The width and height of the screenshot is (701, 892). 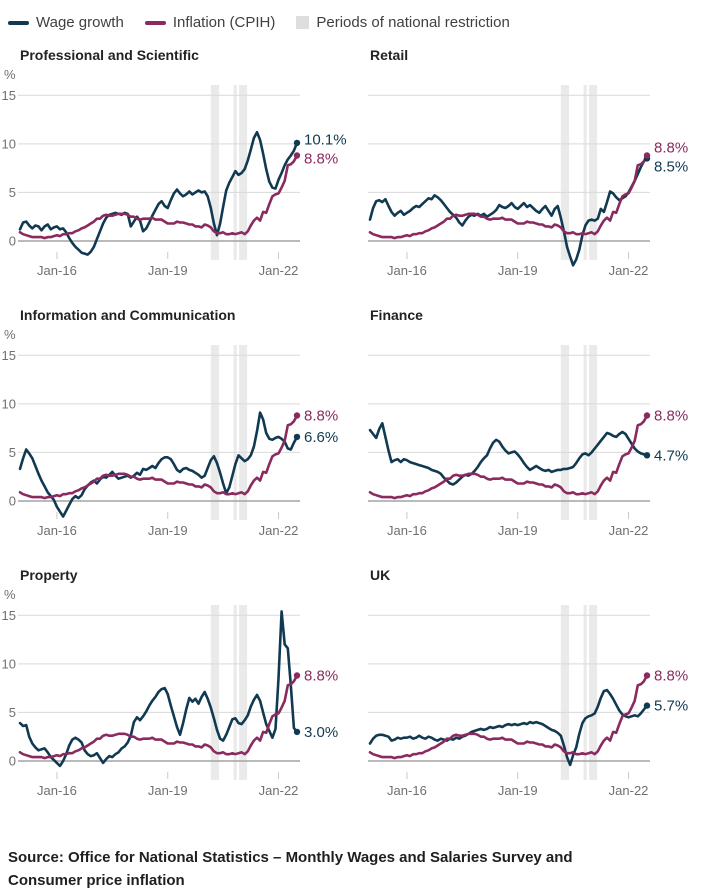 What do you see at coordinates (671, 167) in the screenshot?
I see `svg-text: 8.5%` at bounding box center [671, 167].